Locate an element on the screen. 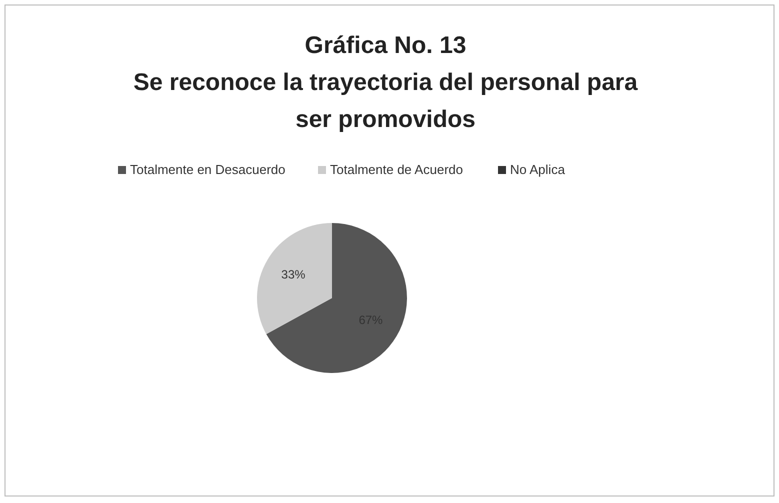  chart-title: Gráfica No. 13 Se reconoce la trayectoria del personal para ser promovidos is located at coordinates (385, 82).